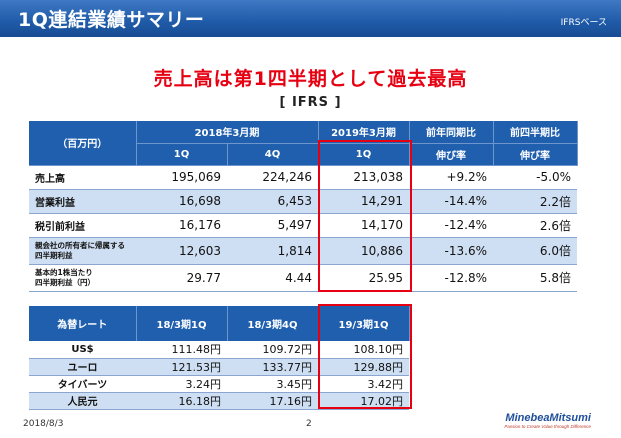 The height and width of the screenshot is (438, 621). What do you see at coordinates (272, 350) in the screenshot?
I see `cell: 109.72円` at bounding box center [272, 350].